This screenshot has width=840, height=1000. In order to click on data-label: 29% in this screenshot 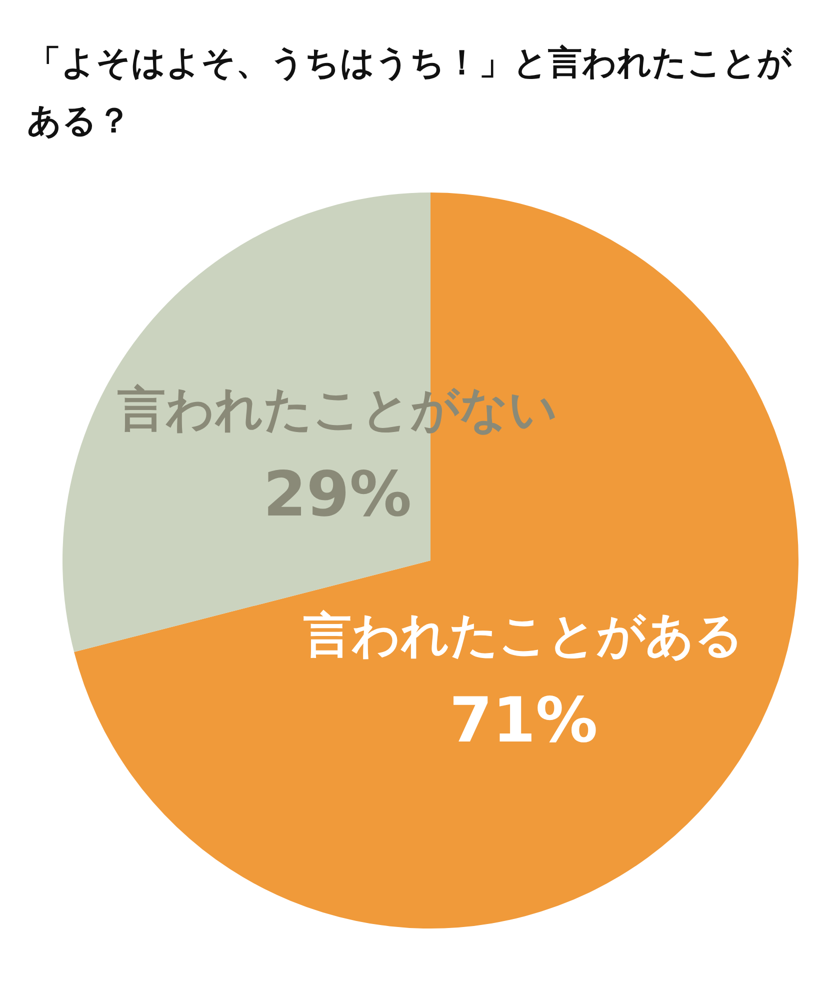, I will do `click(337, 494)`.